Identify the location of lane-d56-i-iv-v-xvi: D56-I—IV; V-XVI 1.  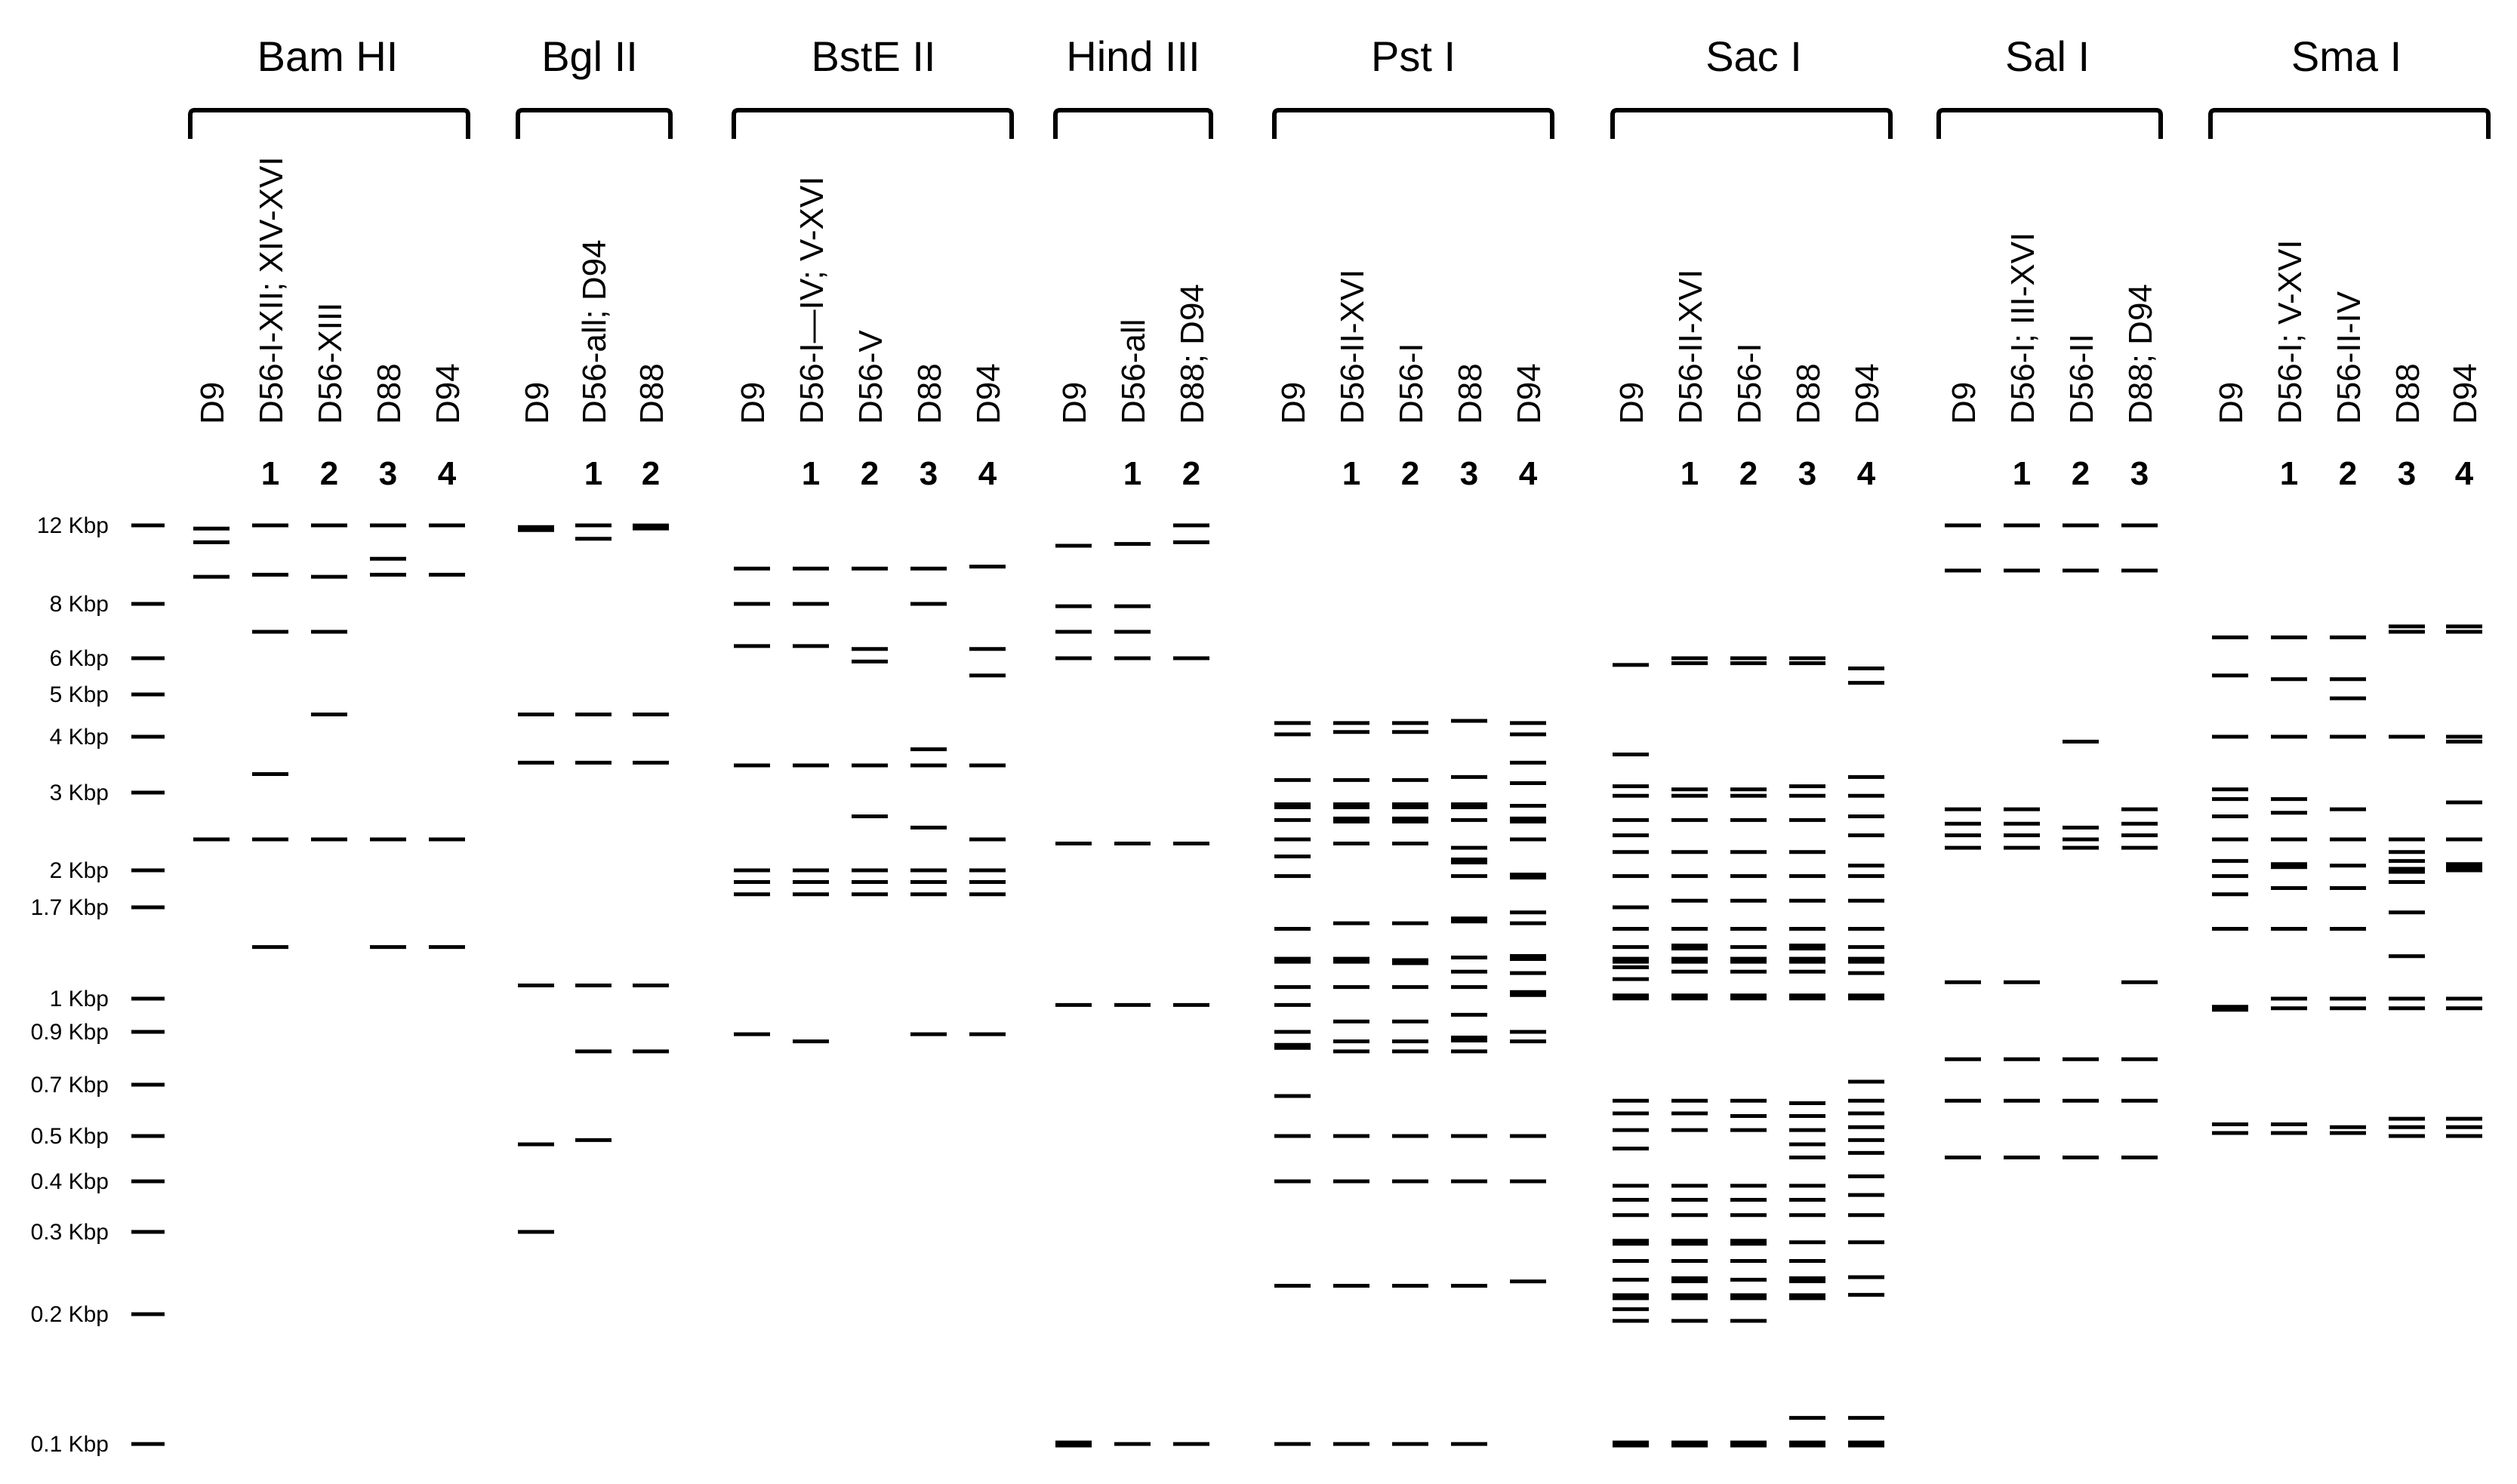
(811, 610).